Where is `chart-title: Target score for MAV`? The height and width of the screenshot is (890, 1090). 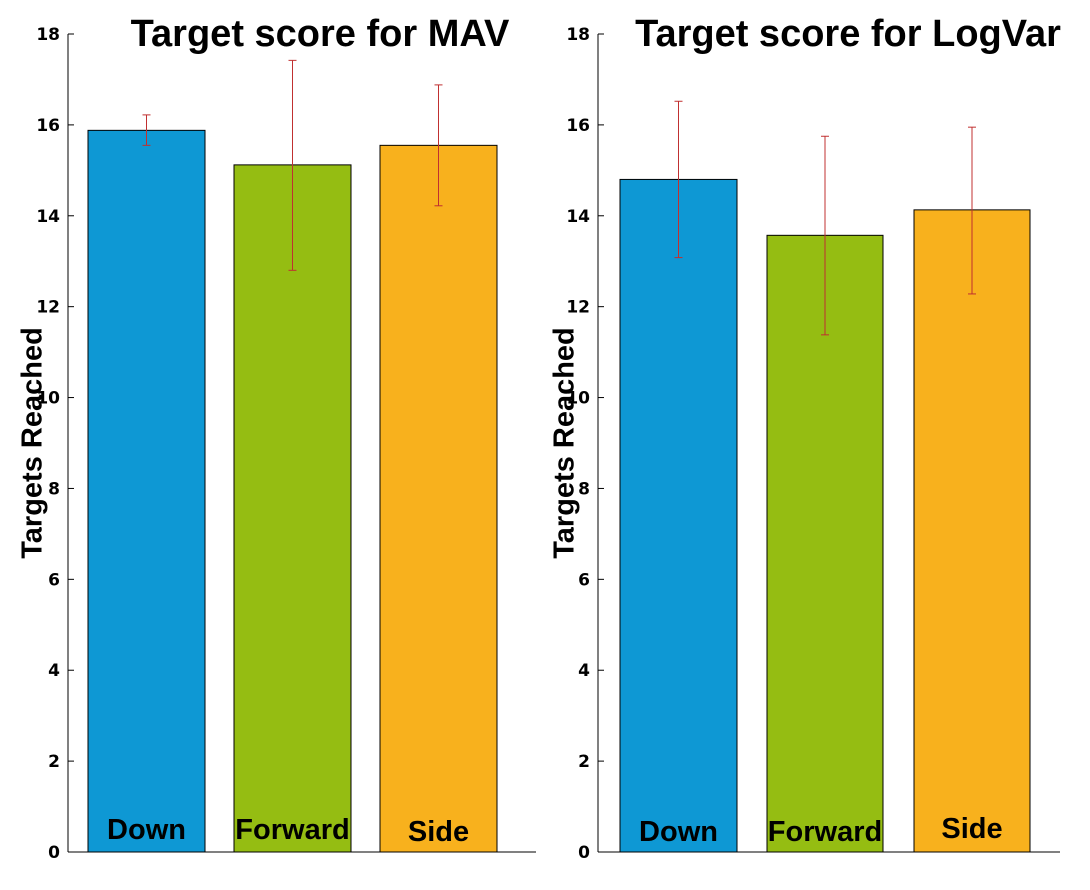
chart-title: Target score for MAV is located at coordinates (320, 34).